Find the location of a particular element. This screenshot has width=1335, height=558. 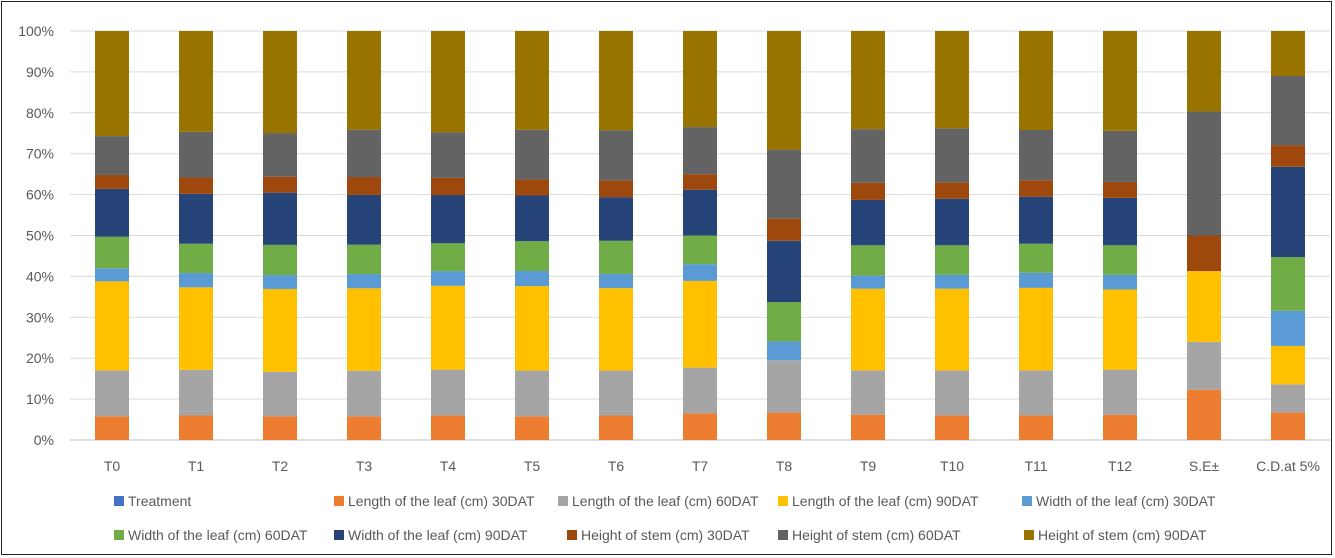

legend-label: Height of stem (cm) 90DAT is located at coordinates (1122, 535).